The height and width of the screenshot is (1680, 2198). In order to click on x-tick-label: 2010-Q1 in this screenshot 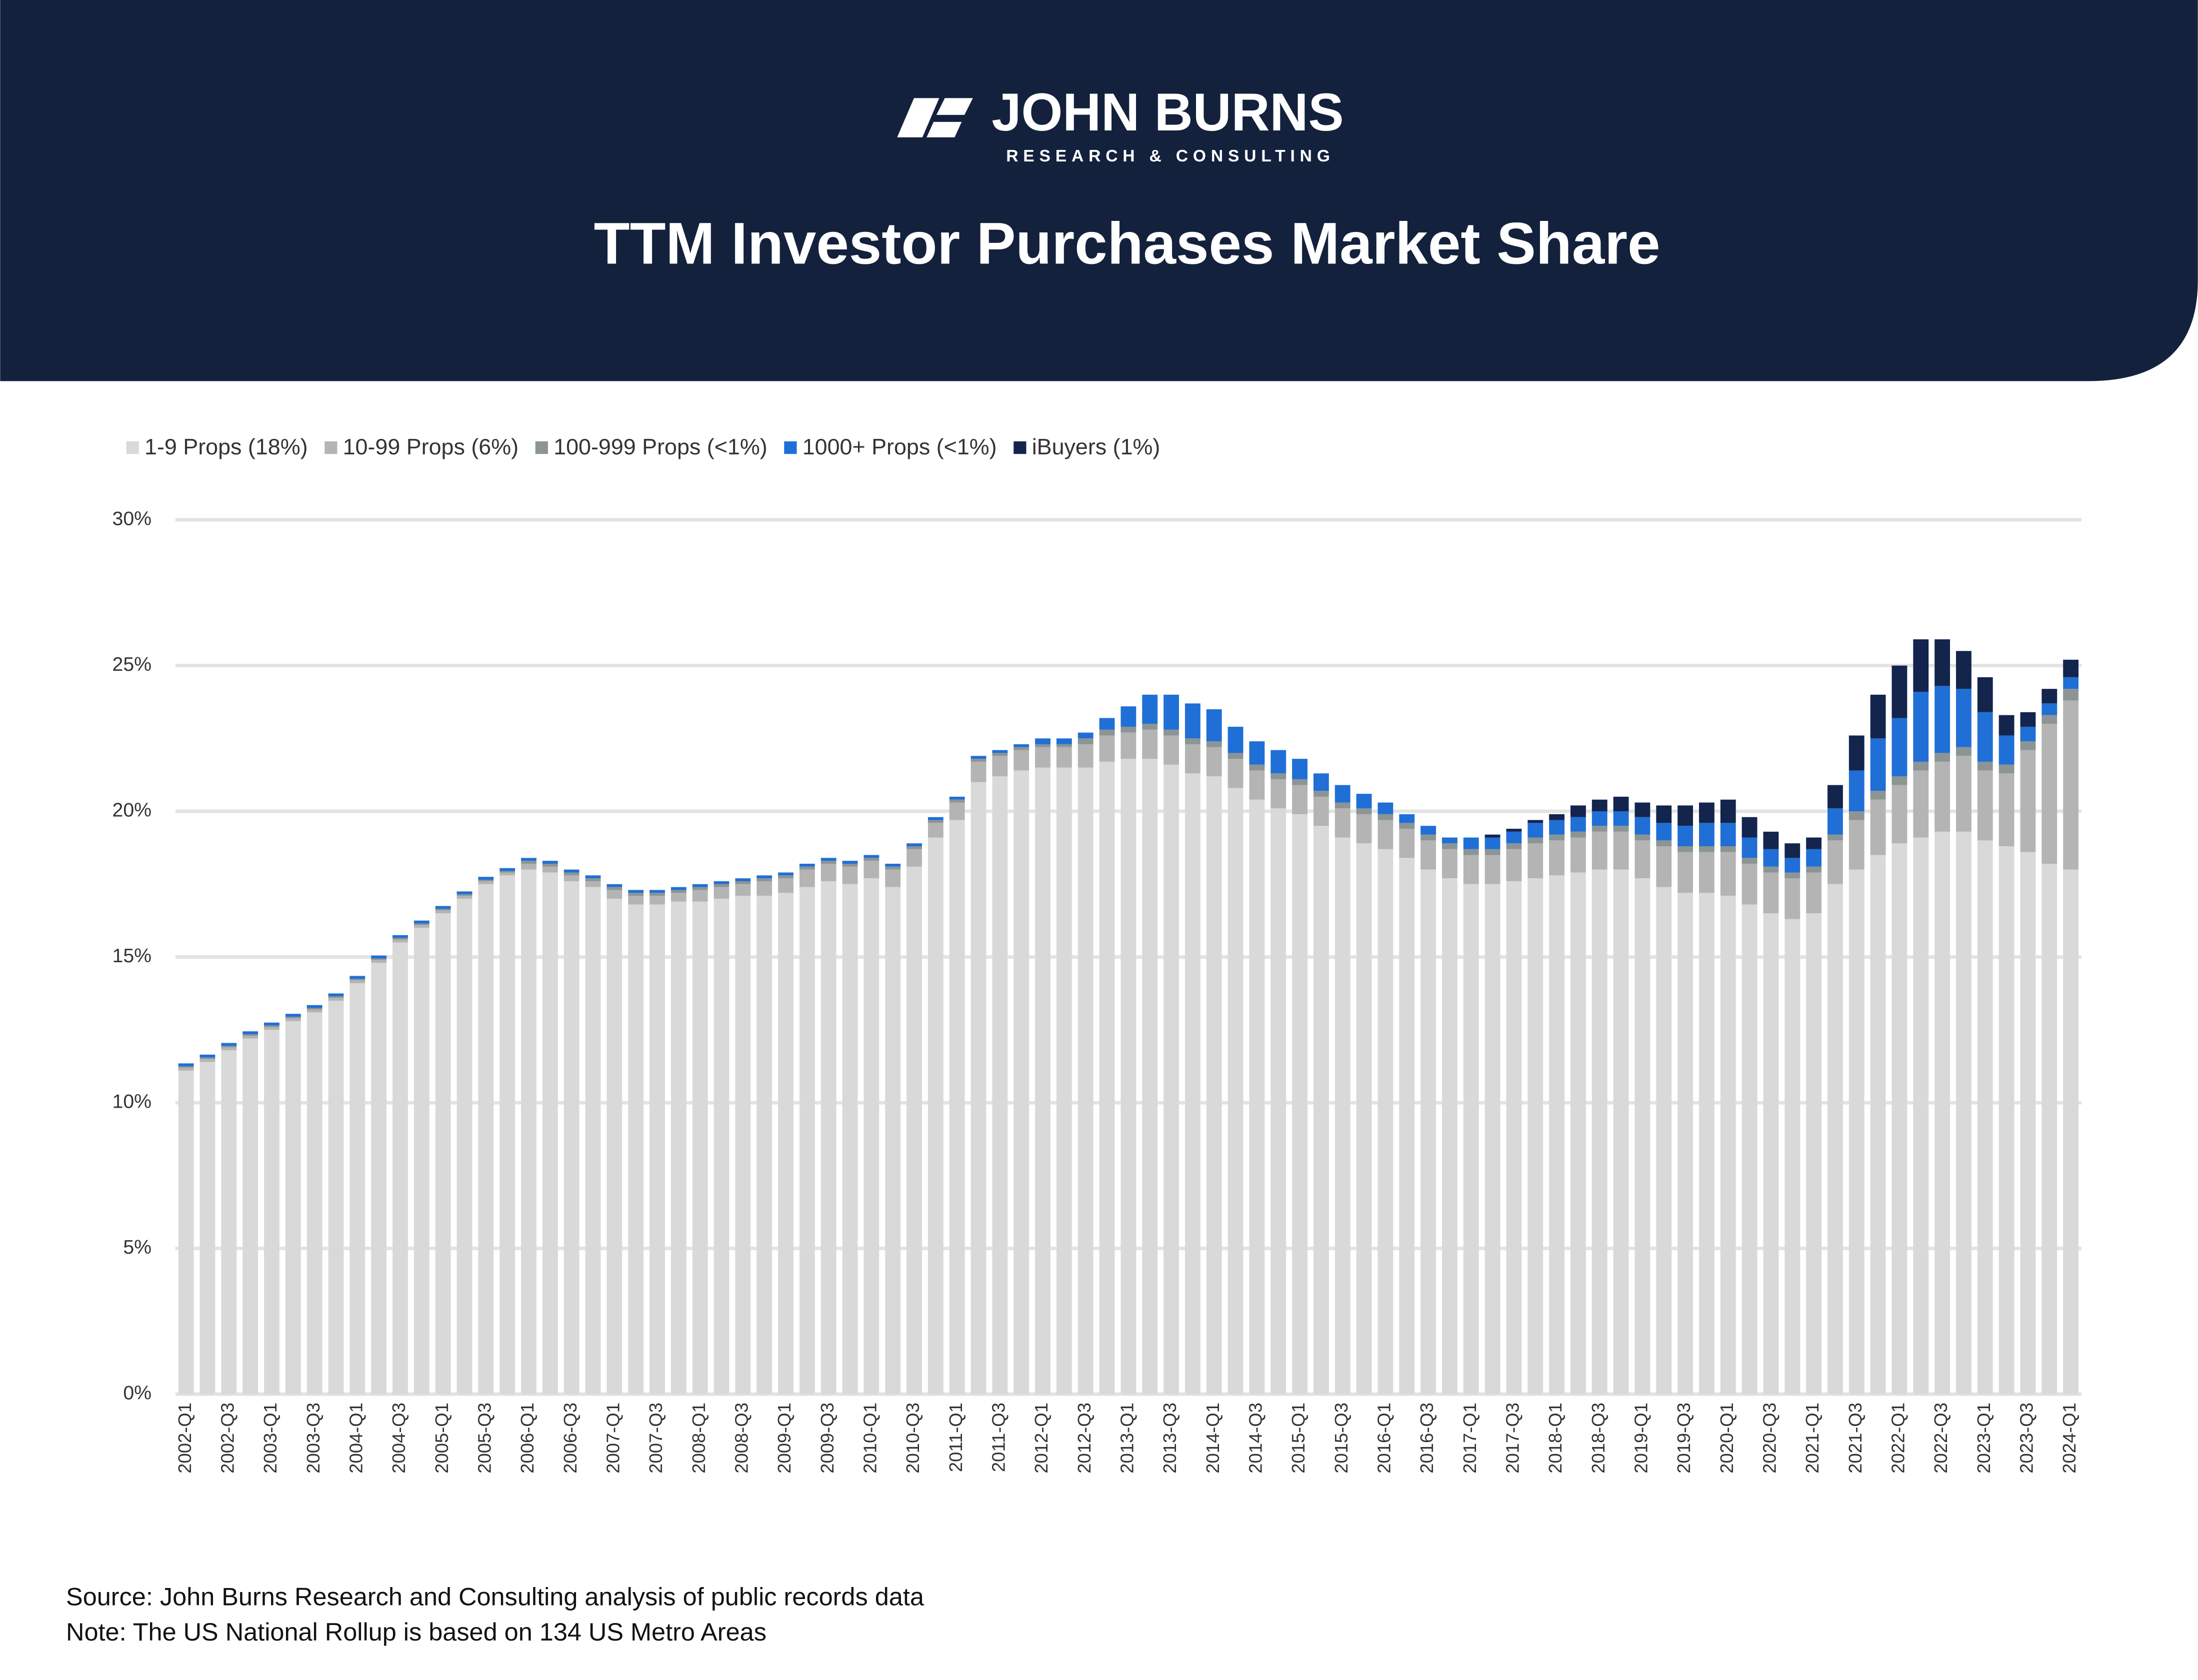, I will do `click(870, 1438)`.